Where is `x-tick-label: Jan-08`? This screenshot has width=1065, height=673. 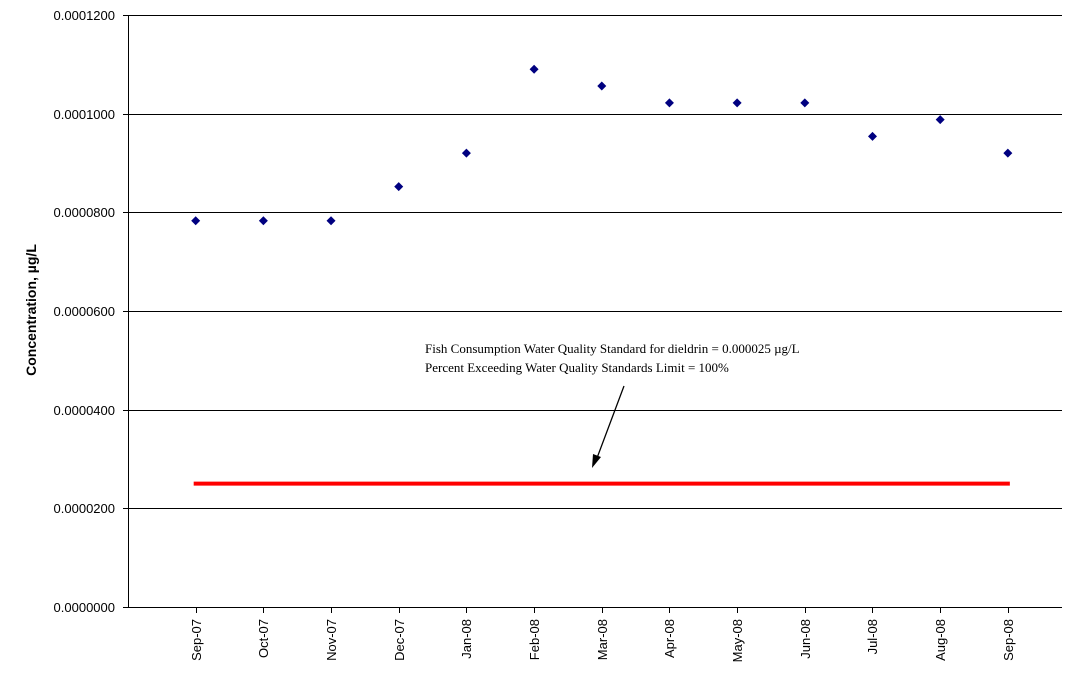
x-tick-label: Jan-08 is located at coordinates (466, 639).